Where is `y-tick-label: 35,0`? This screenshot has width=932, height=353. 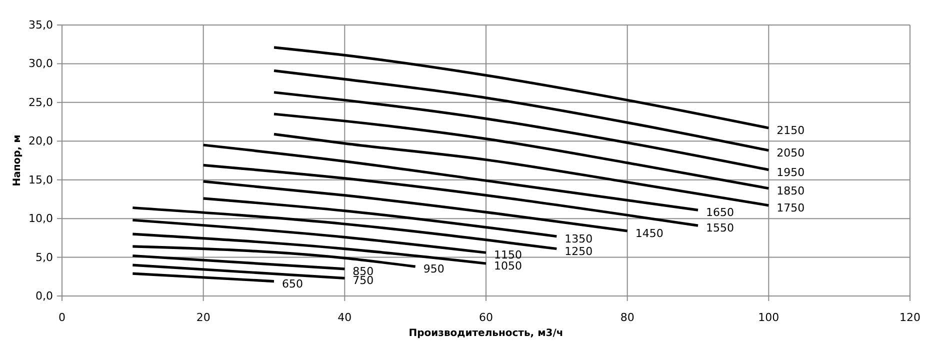 y-tick-label: 35,0 is located at coordinates (40, 25).